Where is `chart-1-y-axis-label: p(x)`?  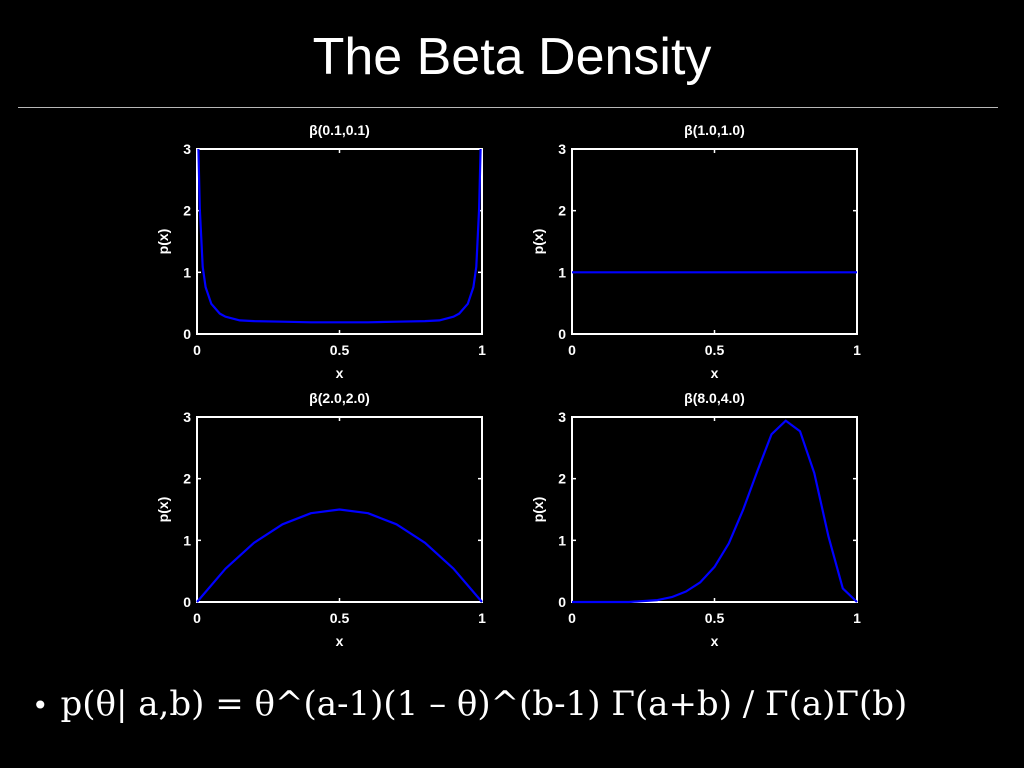 chart-1-y-axis-label: p(x) is located at coordinates (163, 242).